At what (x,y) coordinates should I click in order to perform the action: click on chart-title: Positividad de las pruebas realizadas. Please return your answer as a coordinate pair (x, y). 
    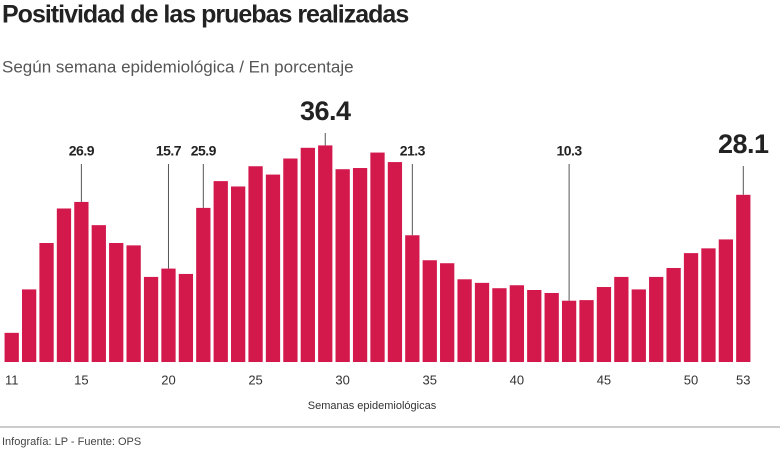
    Looking at the image, I should click on (205, 15).